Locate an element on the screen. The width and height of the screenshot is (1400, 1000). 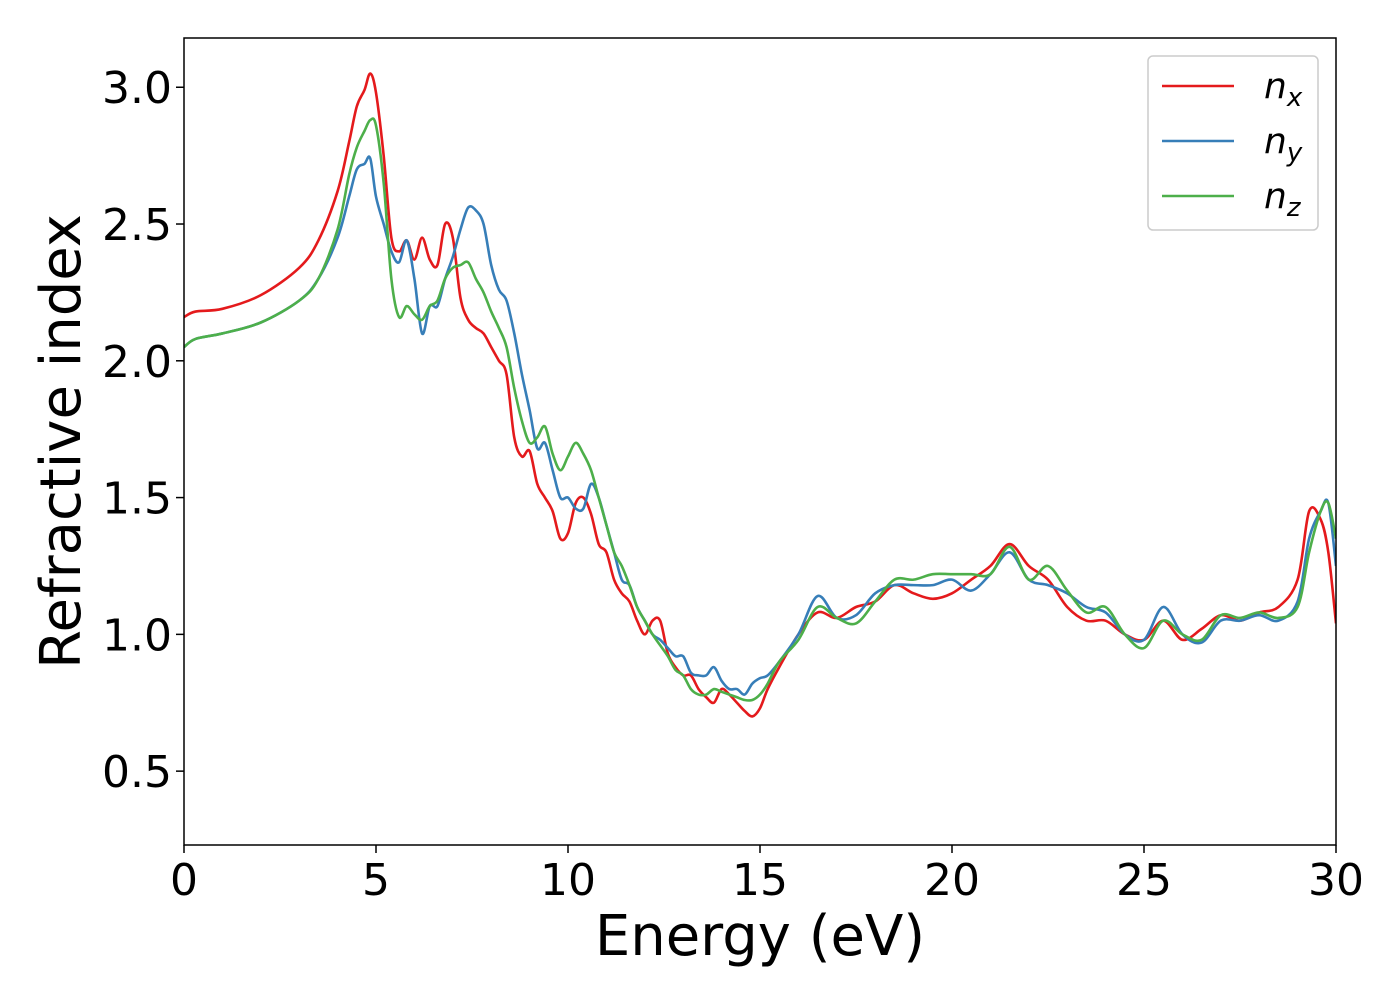
x-tick-label: 30 is located at coordinates (1336, 880).